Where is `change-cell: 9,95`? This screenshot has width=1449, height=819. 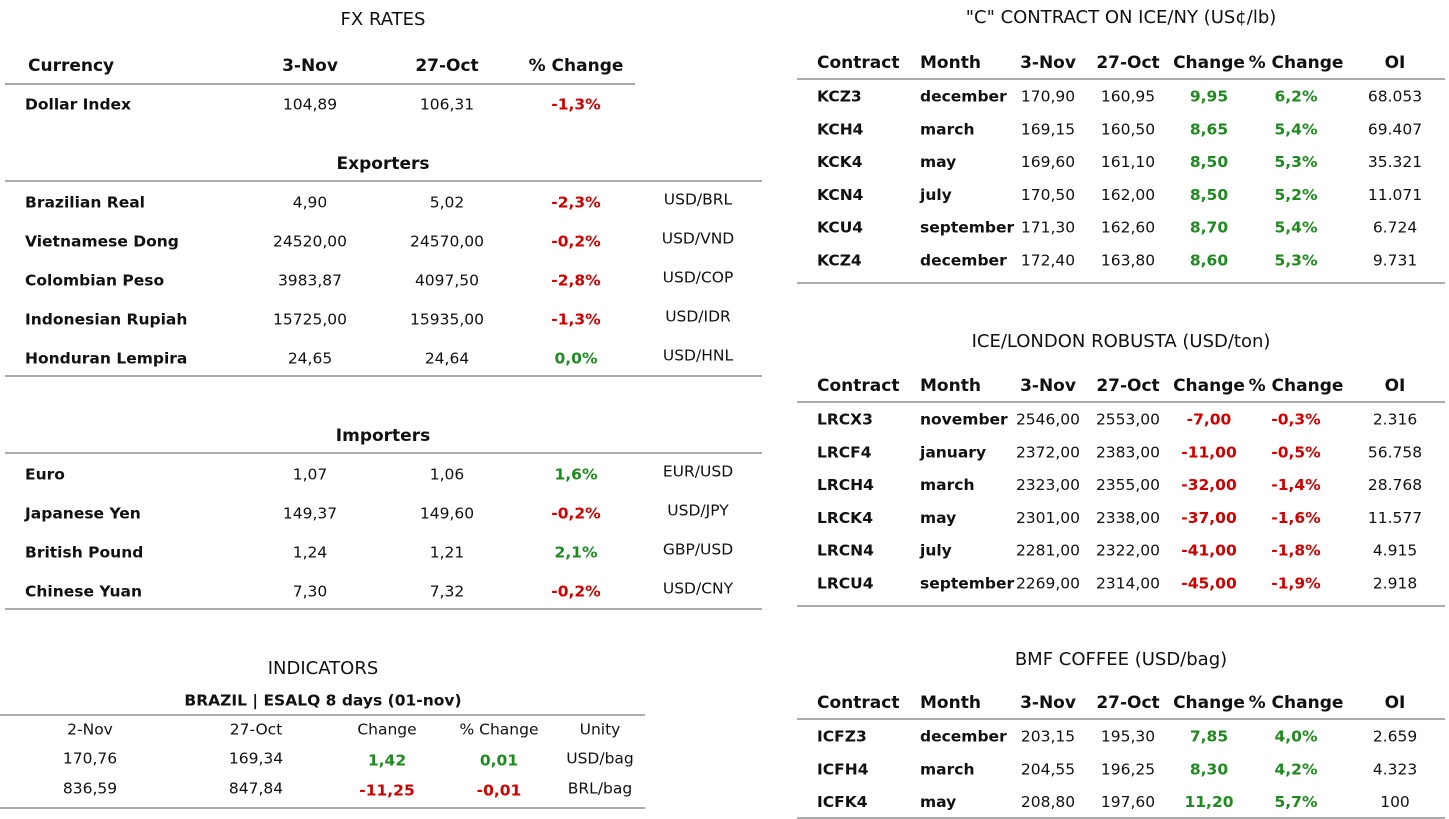 change-cell: 9,95 is located at coordinates (1209, 97).